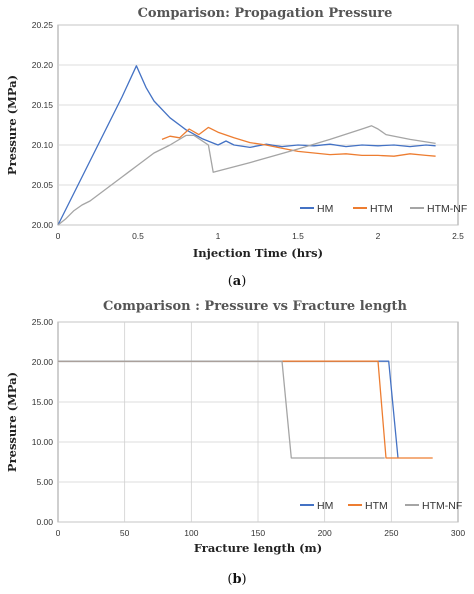  What do you see at coordinates (391, 533) in the screenshot?
I see `x-tick-label: 250` at bounding box center [391, 533].